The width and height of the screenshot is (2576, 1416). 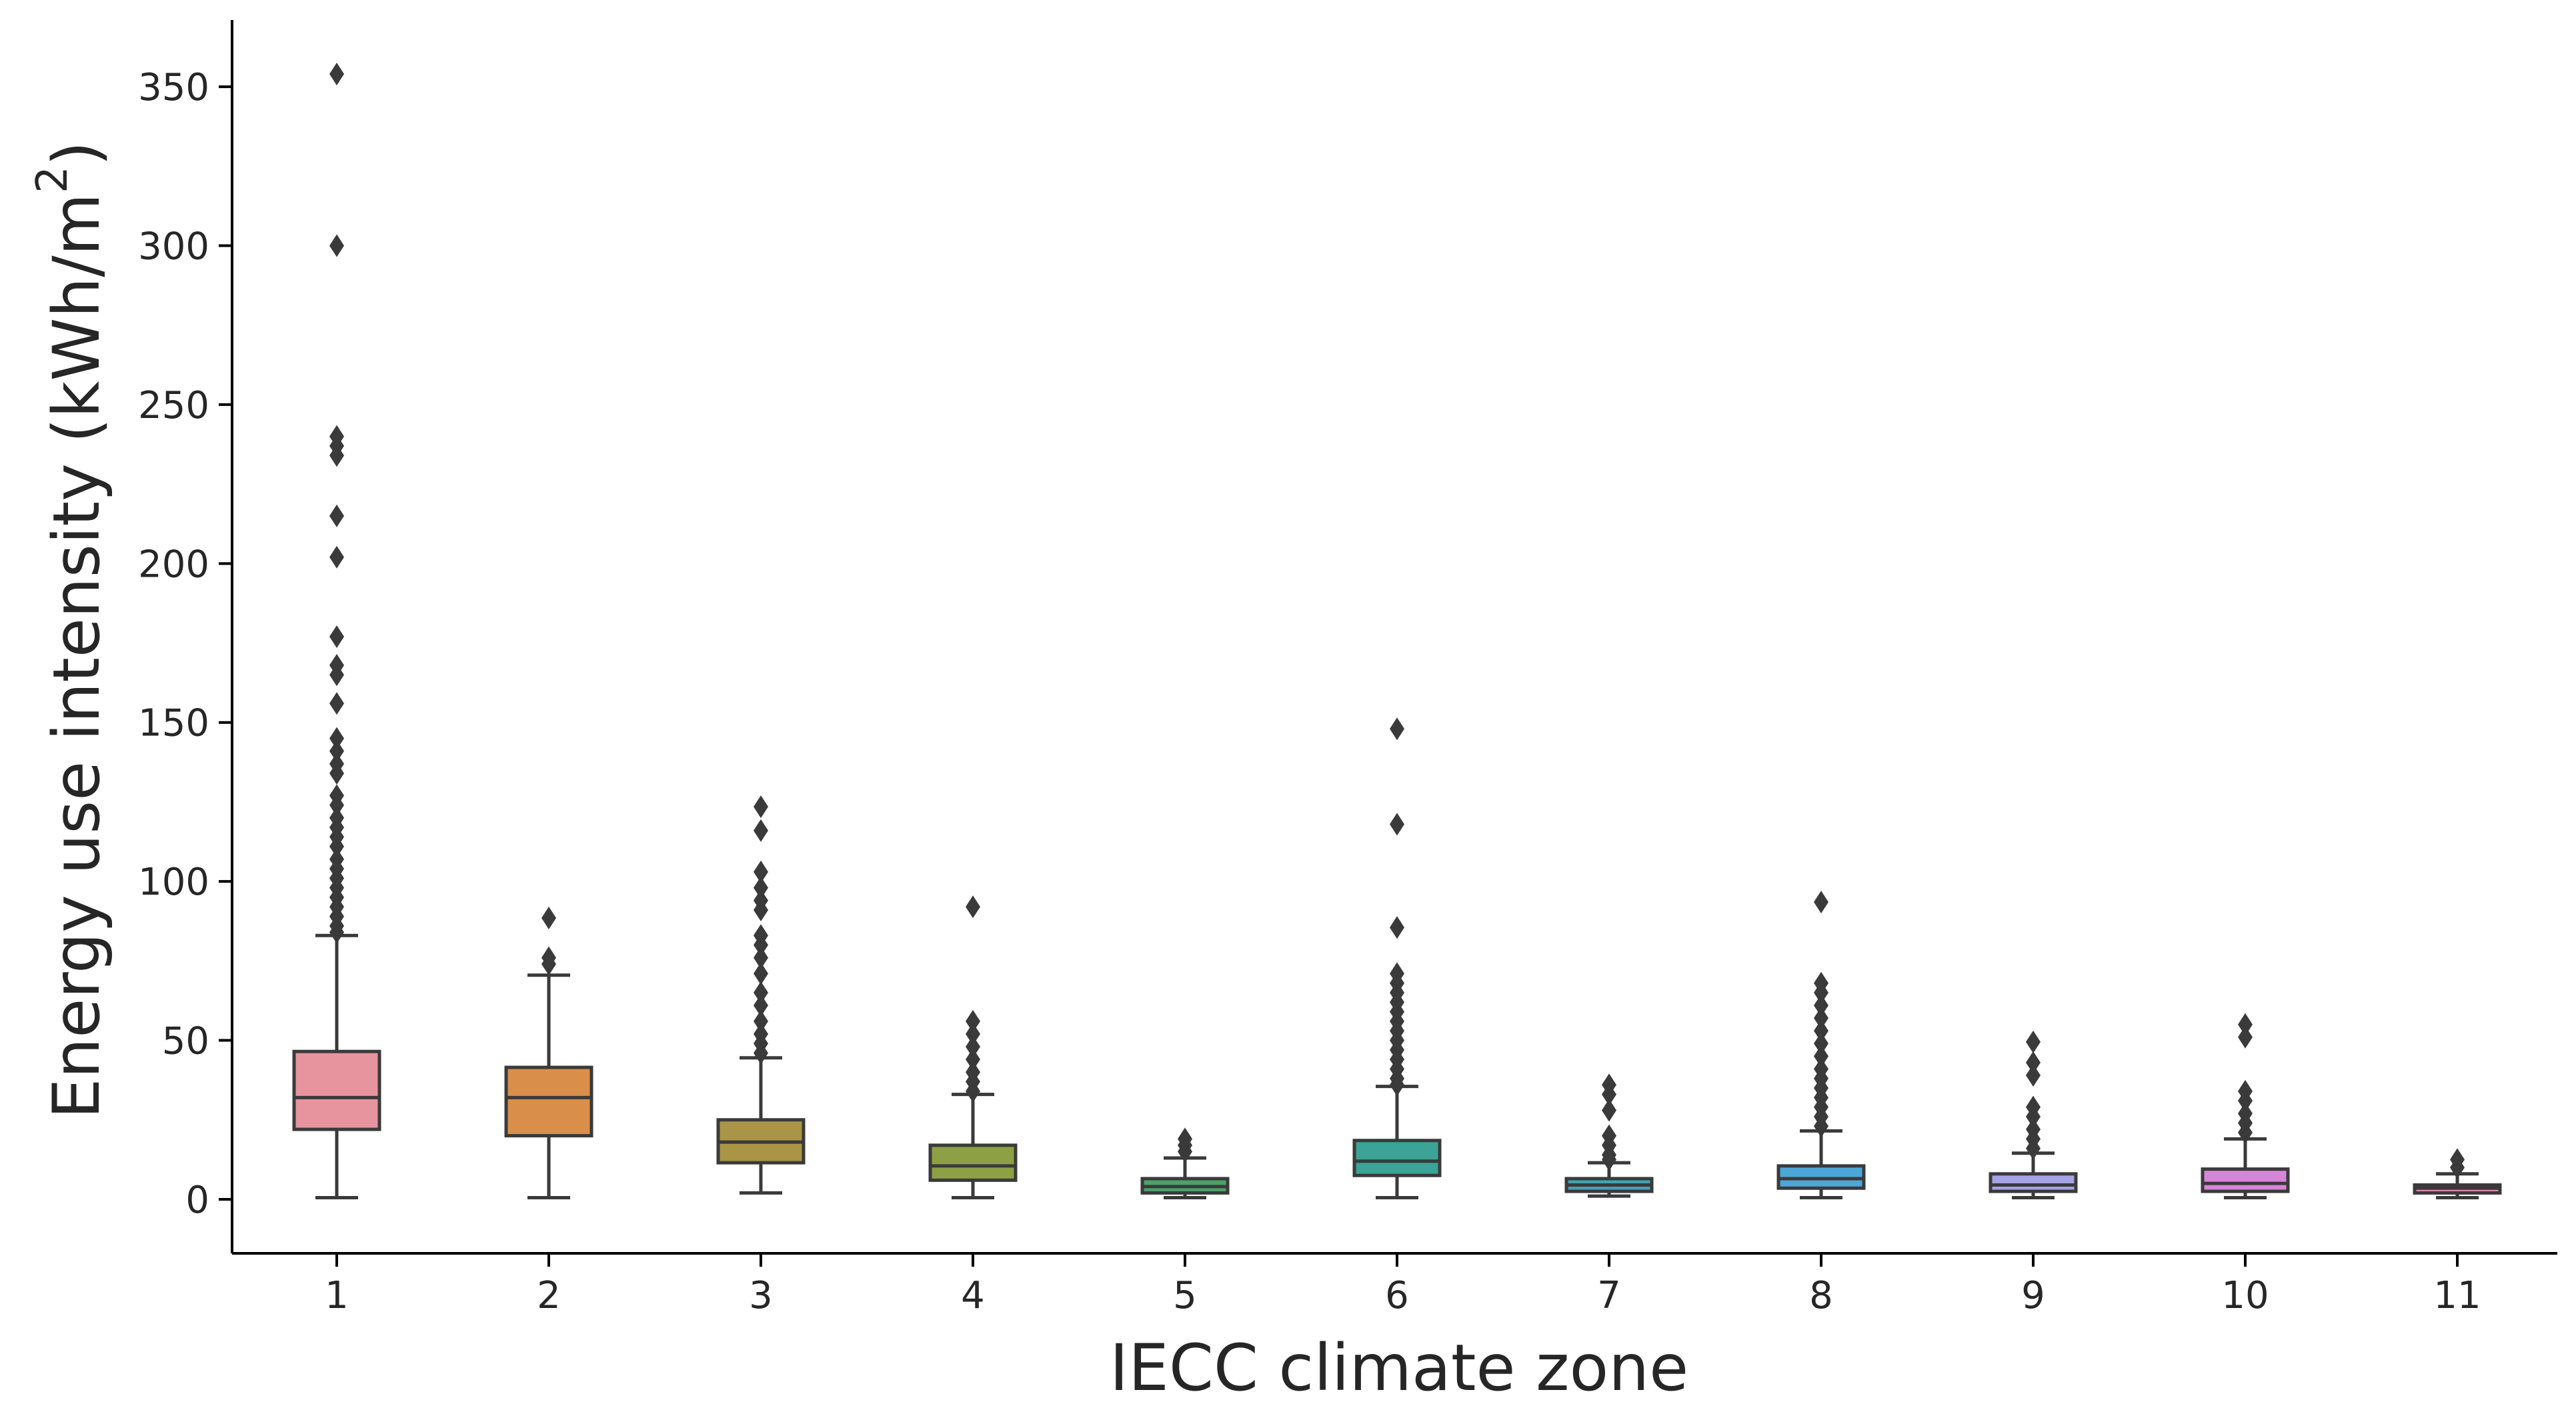 What do you see at coordinates (1609, 1295) in the screenshot?
I see `x-tick-label: 7` at bounding box center [1609, 1295].